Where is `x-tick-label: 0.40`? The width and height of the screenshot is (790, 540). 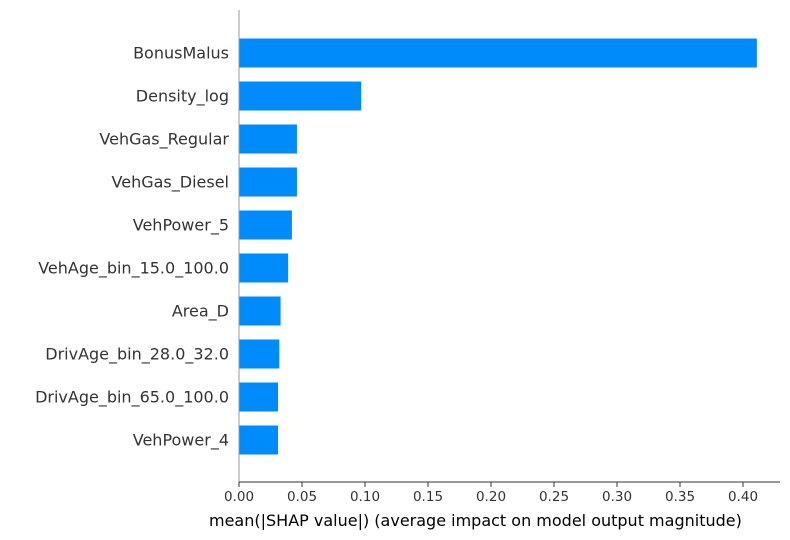
x-tick-label: 0.40 is located at coordinates (743, 497).